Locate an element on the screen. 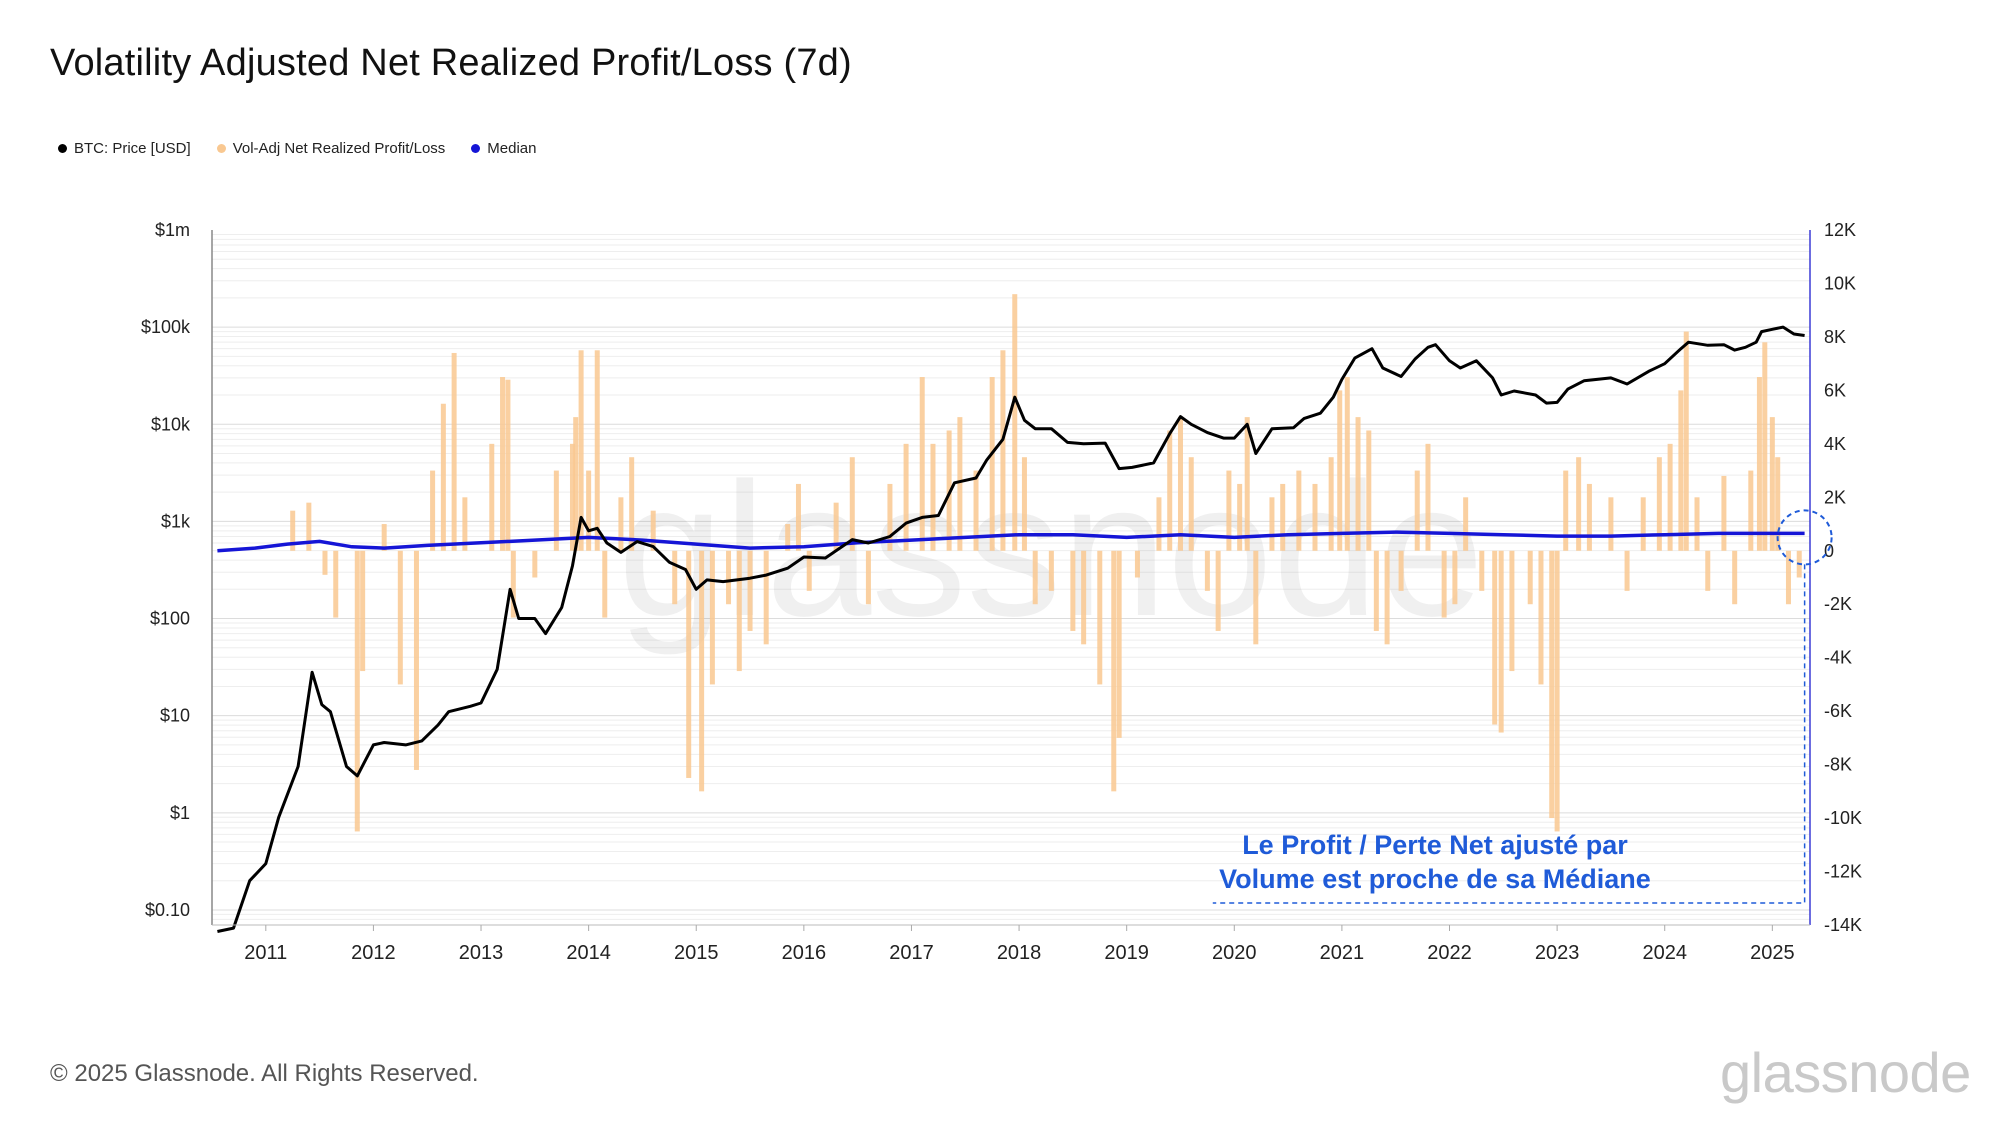  legend-dot-profit-loss is located at coordinates (221, 148).